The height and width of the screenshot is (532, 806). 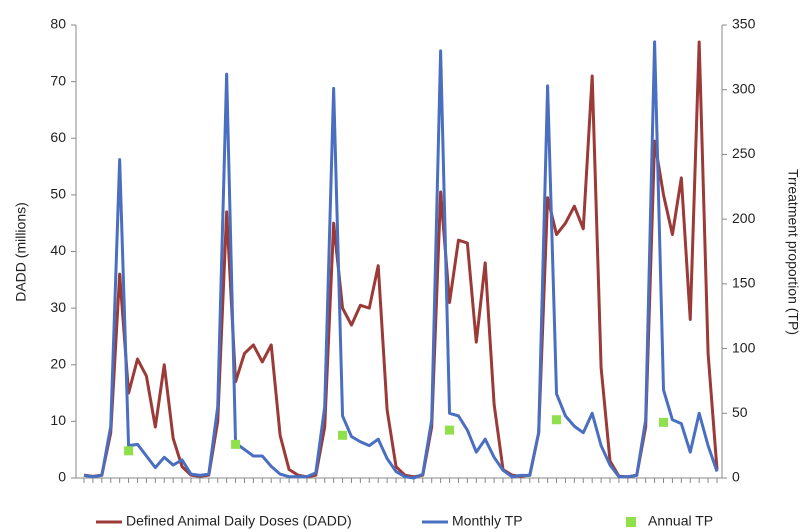 I want to click on y2-axis-label: Trreatment proportion (TP), so click(x=793, y=252).